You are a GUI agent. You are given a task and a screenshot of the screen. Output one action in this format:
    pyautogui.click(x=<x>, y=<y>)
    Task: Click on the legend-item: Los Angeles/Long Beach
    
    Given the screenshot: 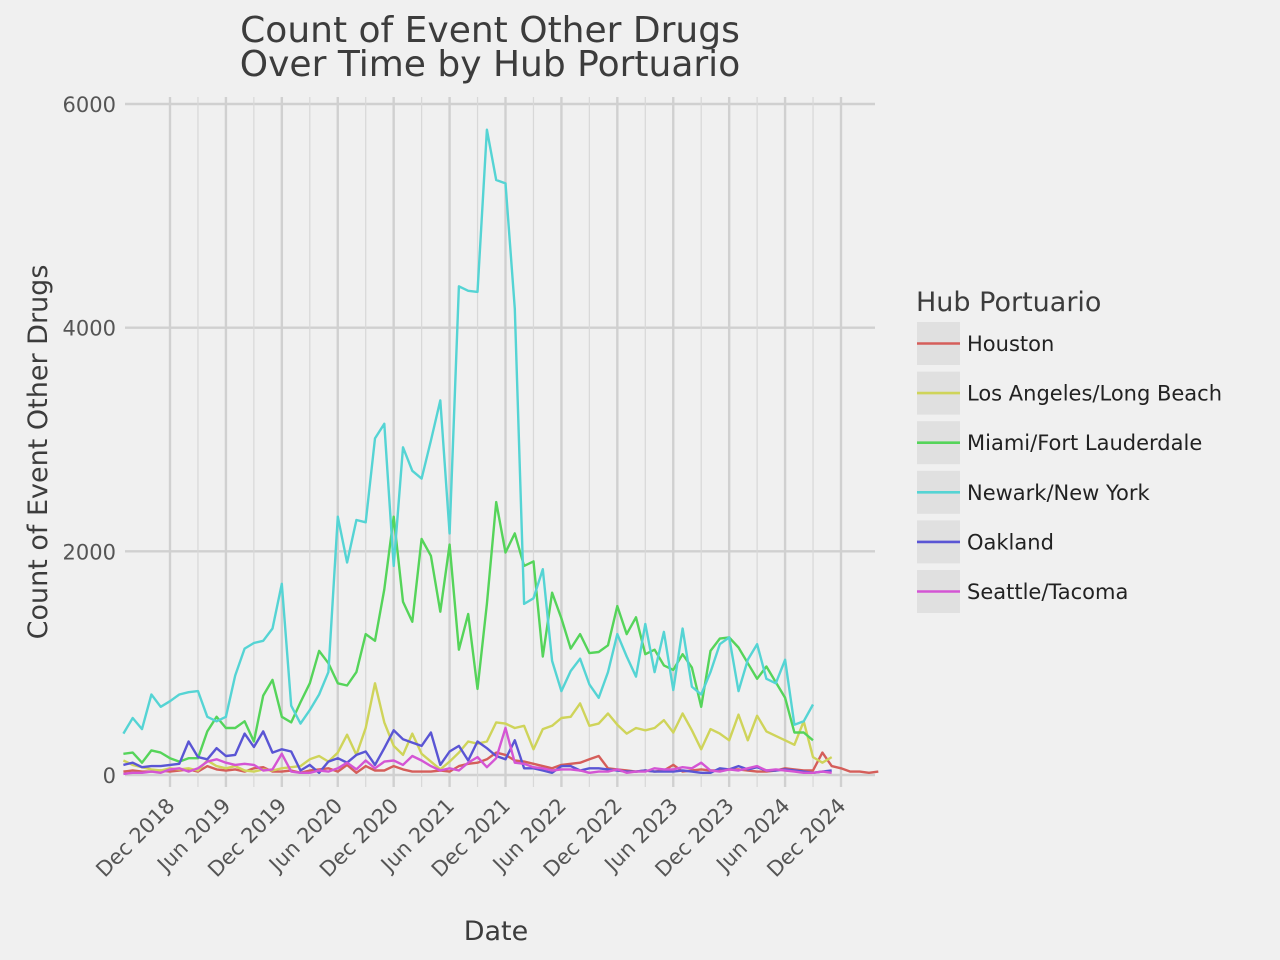 What is the action you would take?
    pyautogui.click(x=1069, y=393)
    